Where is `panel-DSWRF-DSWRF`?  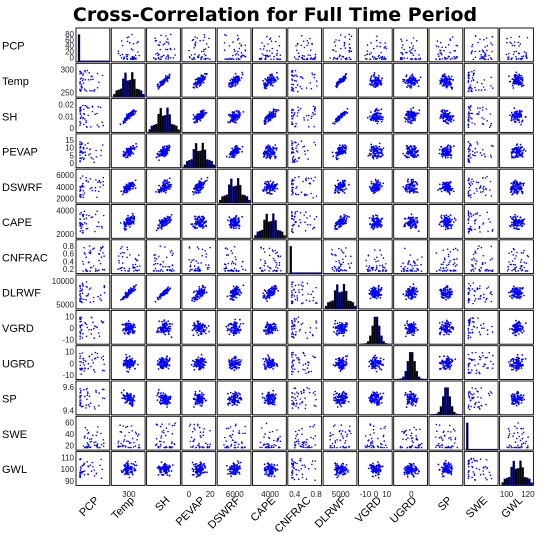 panel-DSWRF-DSWRF is located at coordinates (234, 186).